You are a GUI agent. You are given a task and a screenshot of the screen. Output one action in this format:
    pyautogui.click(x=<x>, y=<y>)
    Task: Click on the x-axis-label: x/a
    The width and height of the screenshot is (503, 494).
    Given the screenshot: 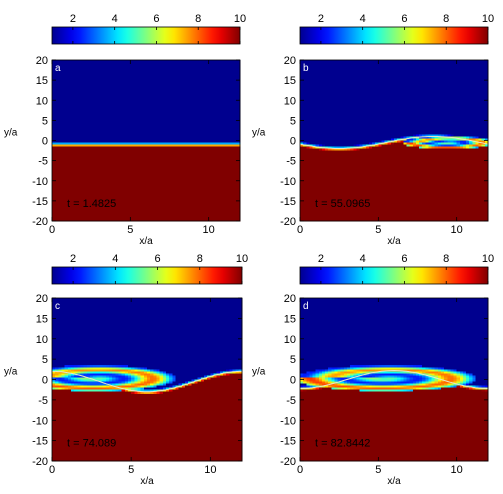 What is the action you would take?
    pyautogui.click(x=146, y=241)
    